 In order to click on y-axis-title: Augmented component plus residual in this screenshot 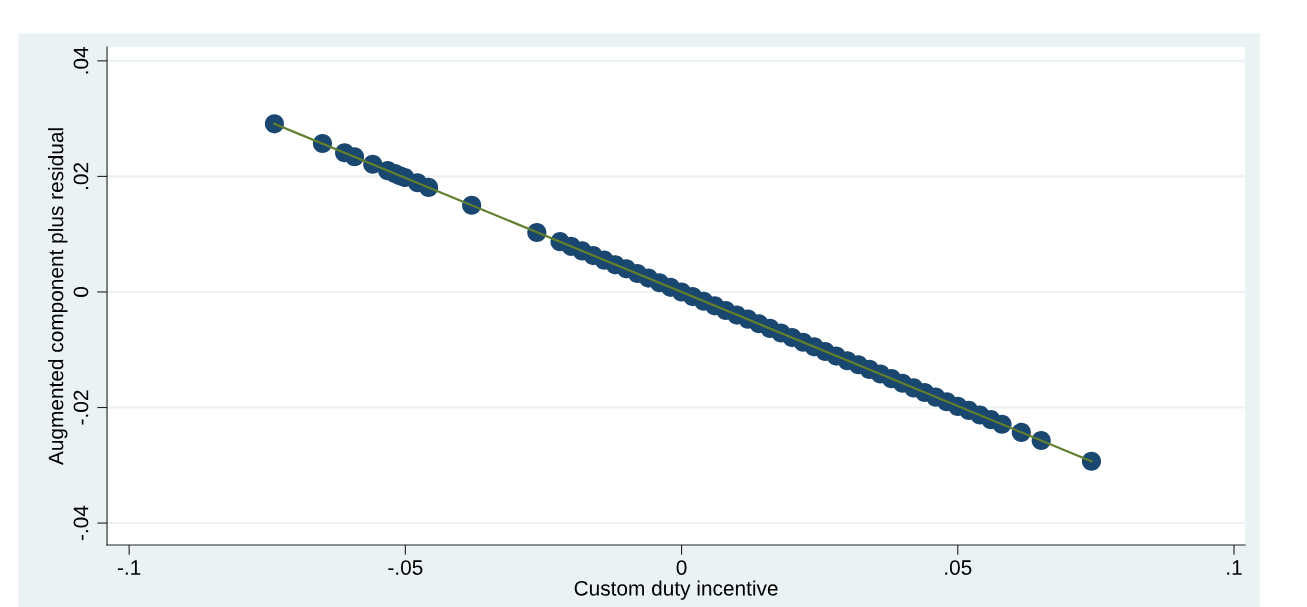, I will do `click(58, 297)`.